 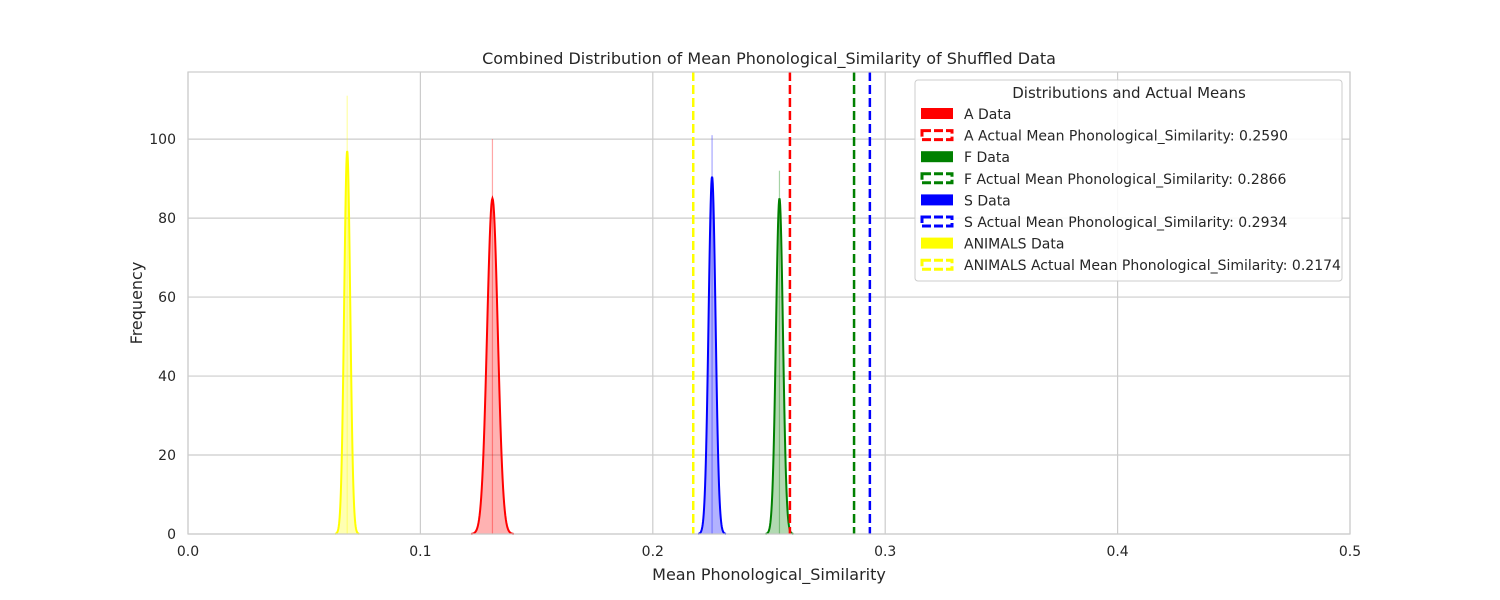 What do you see at coordinates (1117, 552) in the screenshot?
I see `x-tick-label: 0.4` at bounding box center [1117, 552].